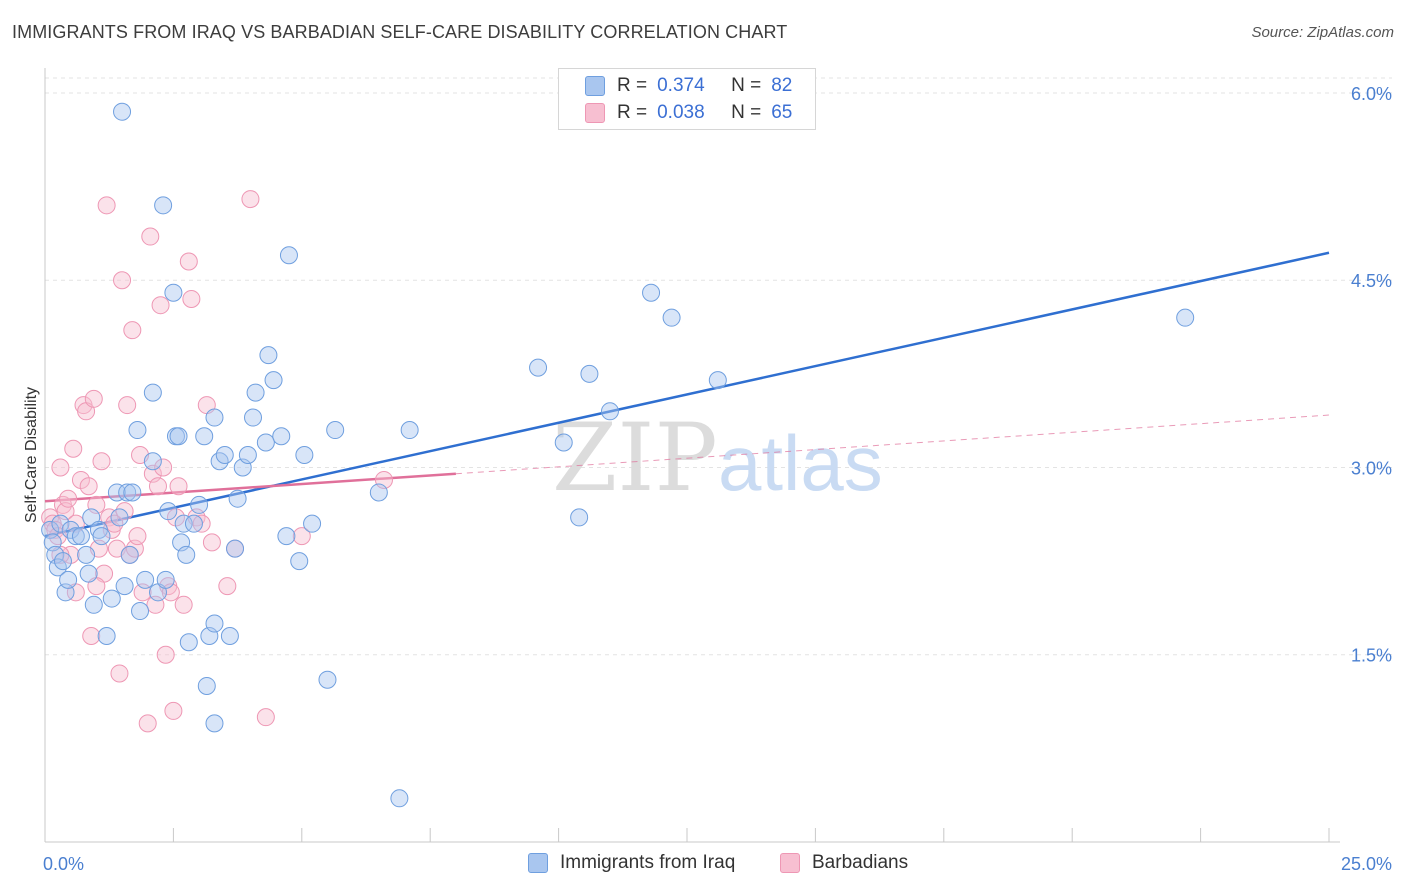  I want to click on y-tick-label: 4.5%, so click(1371, 281).